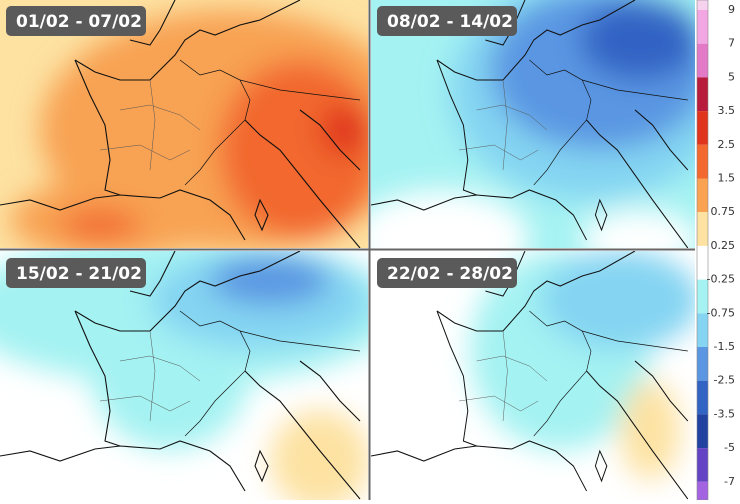 The image size is (740, 504). I want to click on panel-label: 01/02 - 07/02, so click(79, 22).